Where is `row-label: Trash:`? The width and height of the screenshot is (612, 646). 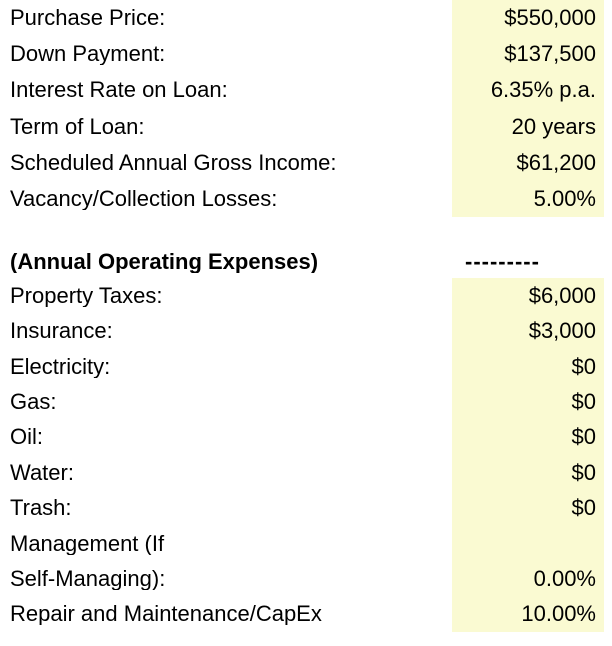
row-label: Trash: is located at coordinates (41, 508).